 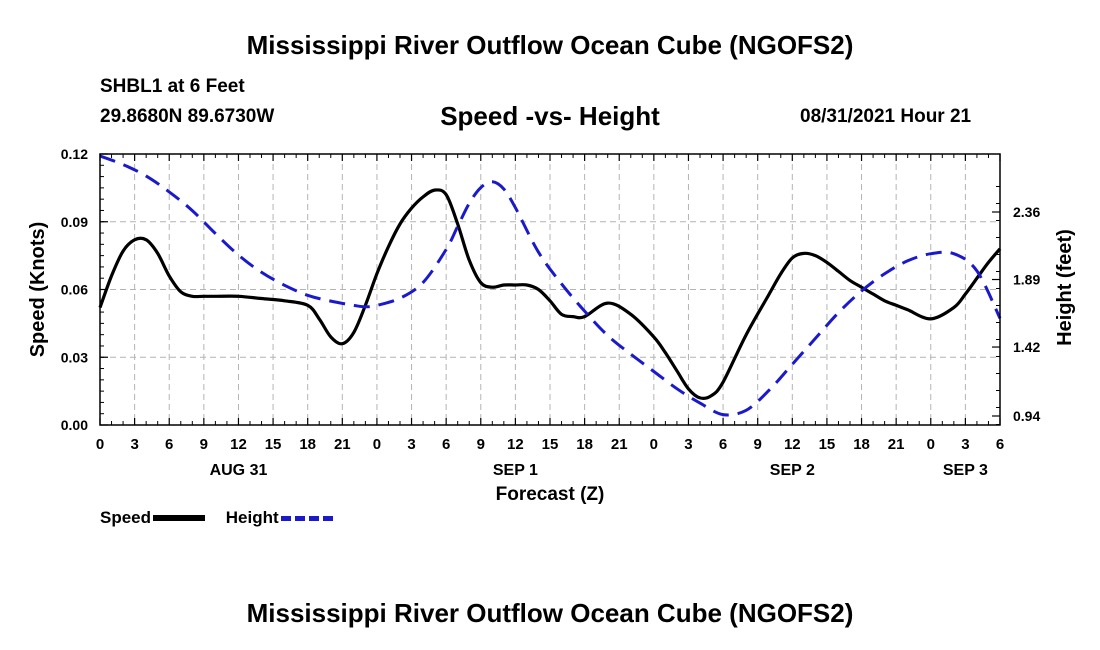 I want to click on y2-tick-label: 2.36, so click(x=1026, y=212).